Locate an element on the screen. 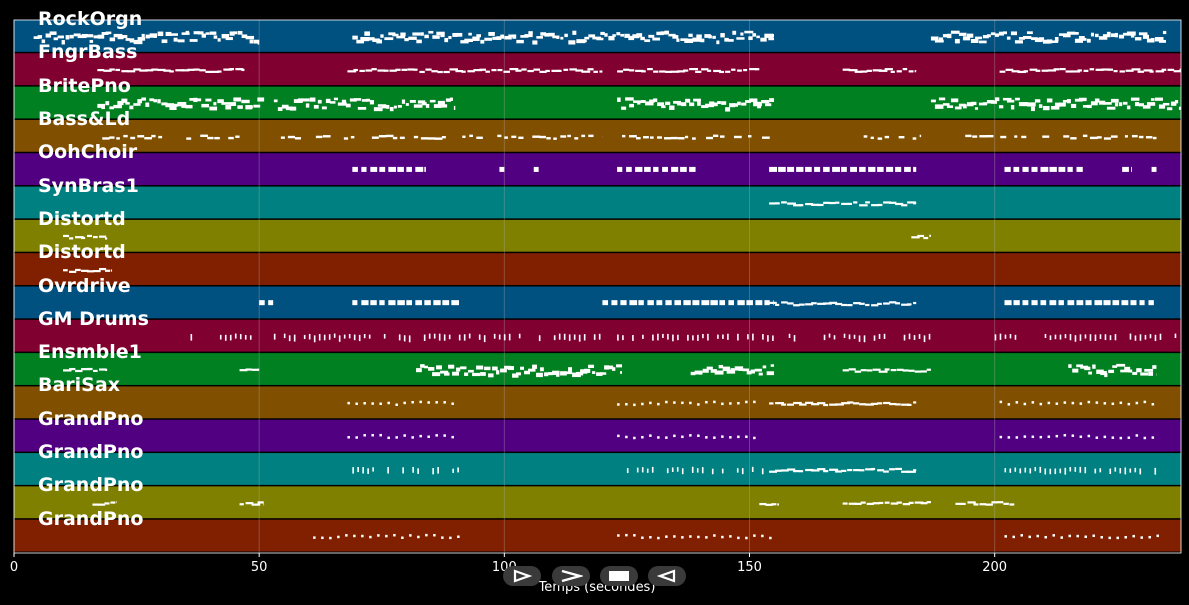  fast-forward-button is located at coordinates (571, 576).